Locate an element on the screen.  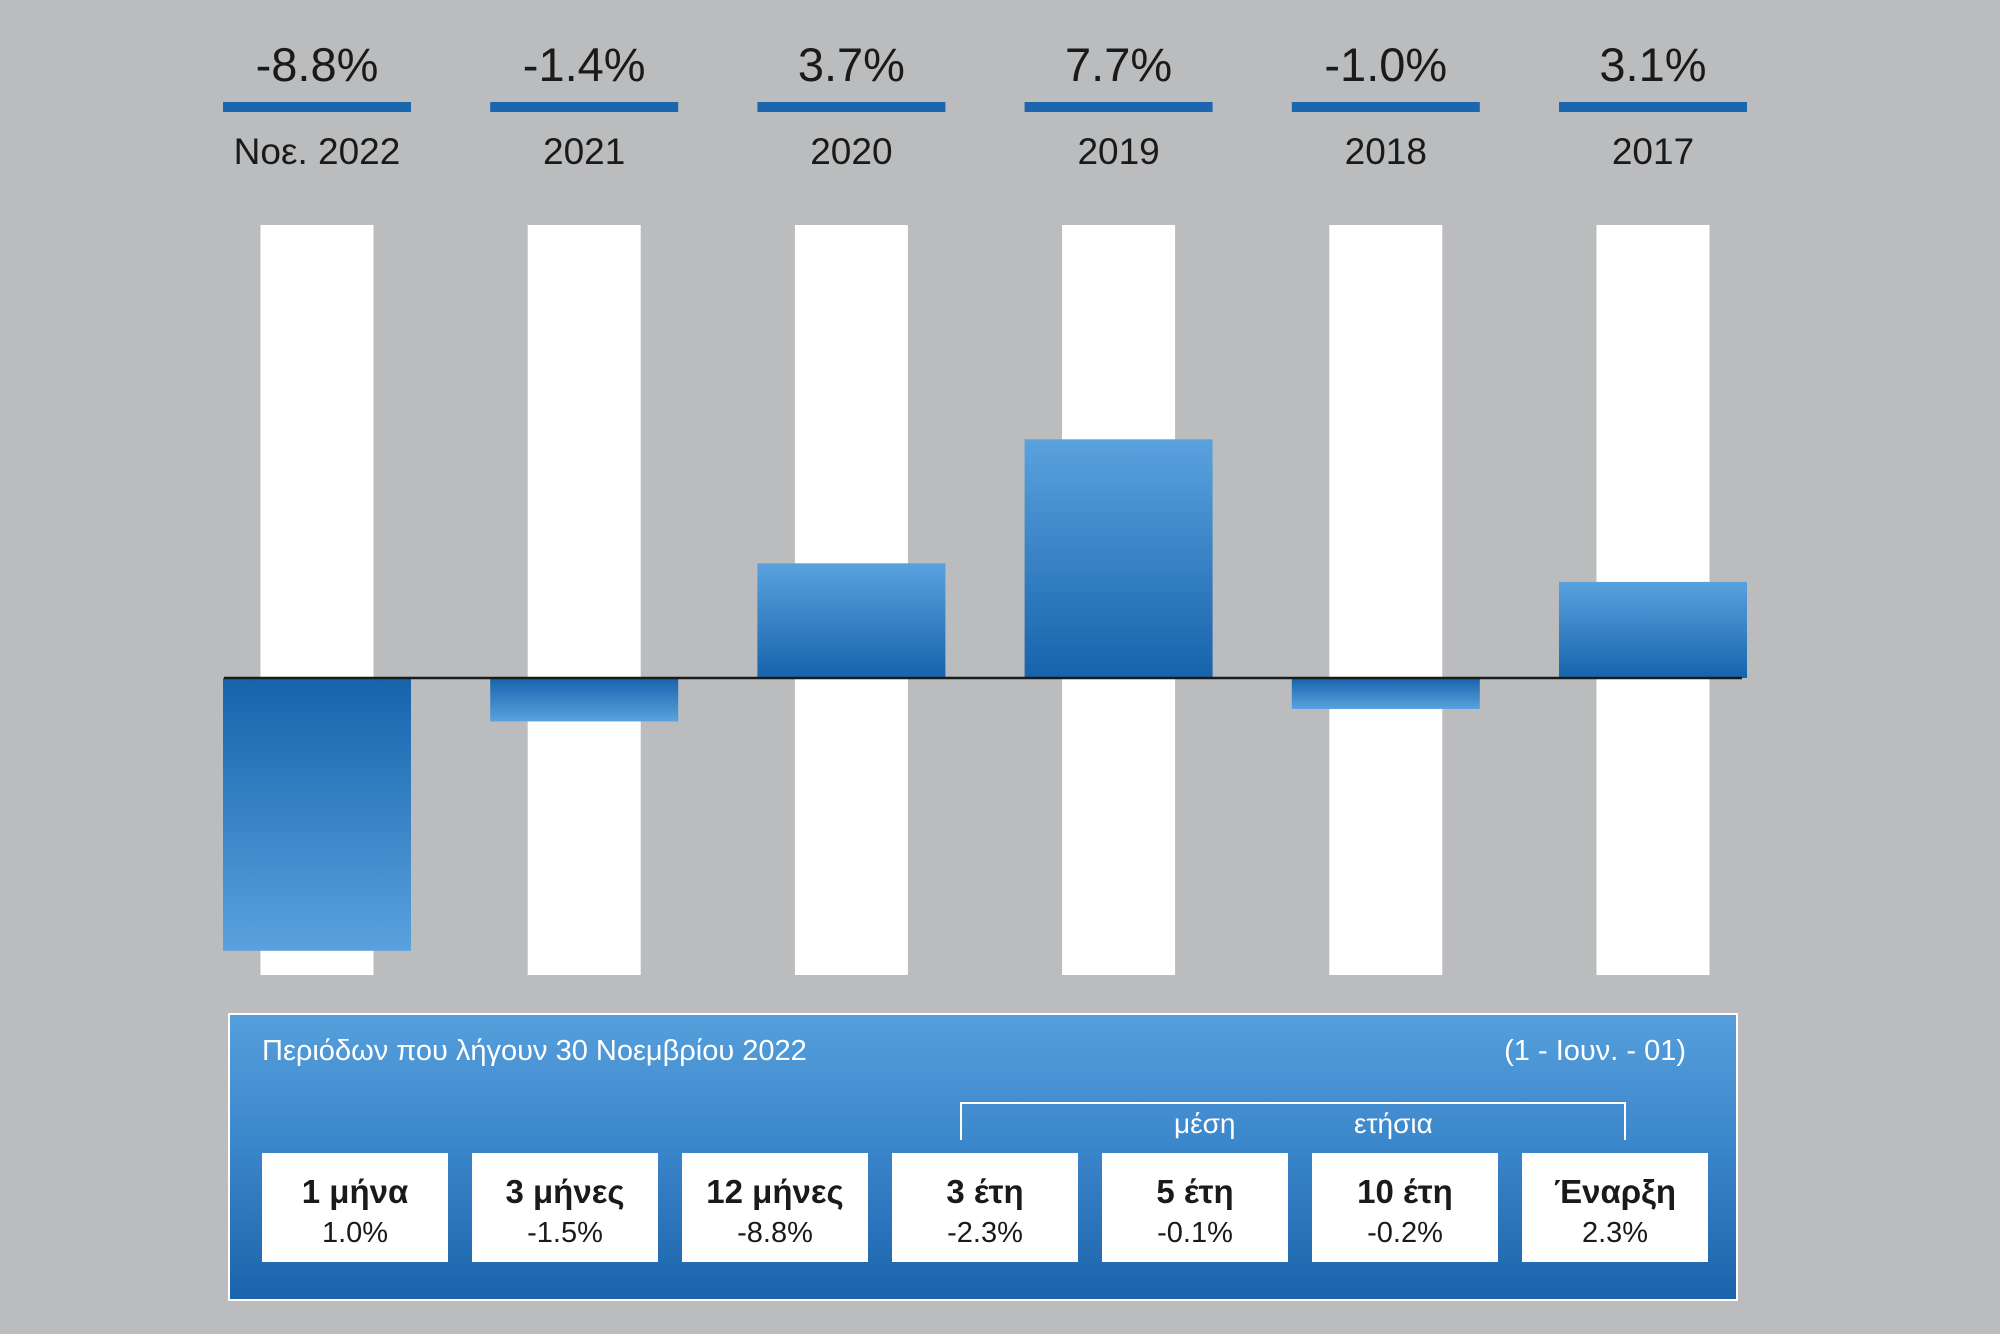
period-box-12-months: 12 μήνες -8.8% is located at coordinates (775, 1207).